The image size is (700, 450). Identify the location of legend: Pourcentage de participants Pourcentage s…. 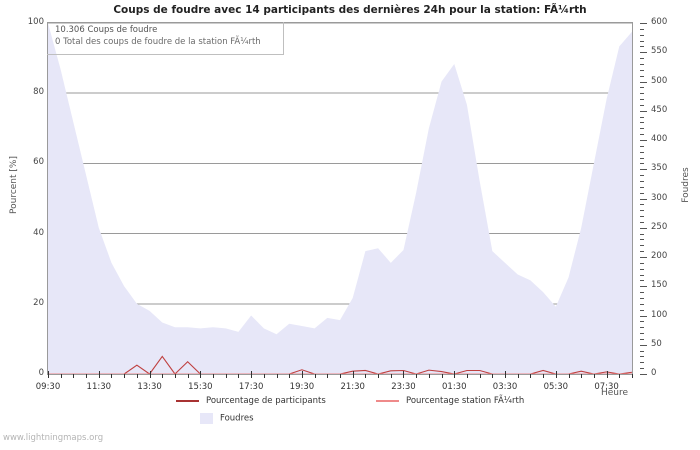
(386, 413).